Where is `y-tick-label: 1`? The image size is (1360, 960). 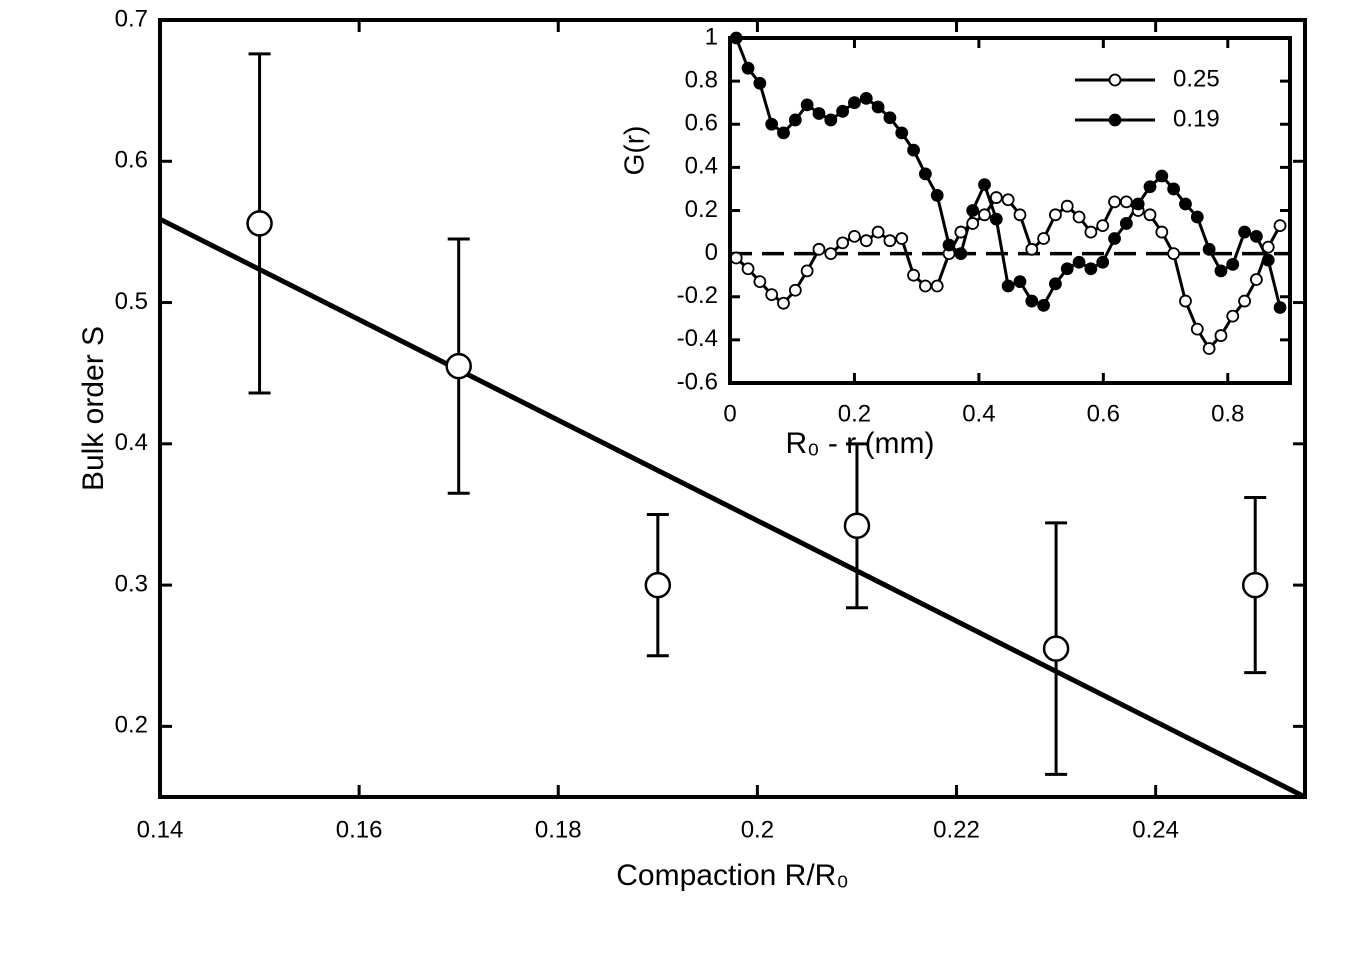
y-tick-label: 1 is located at coordinates (711, 36).